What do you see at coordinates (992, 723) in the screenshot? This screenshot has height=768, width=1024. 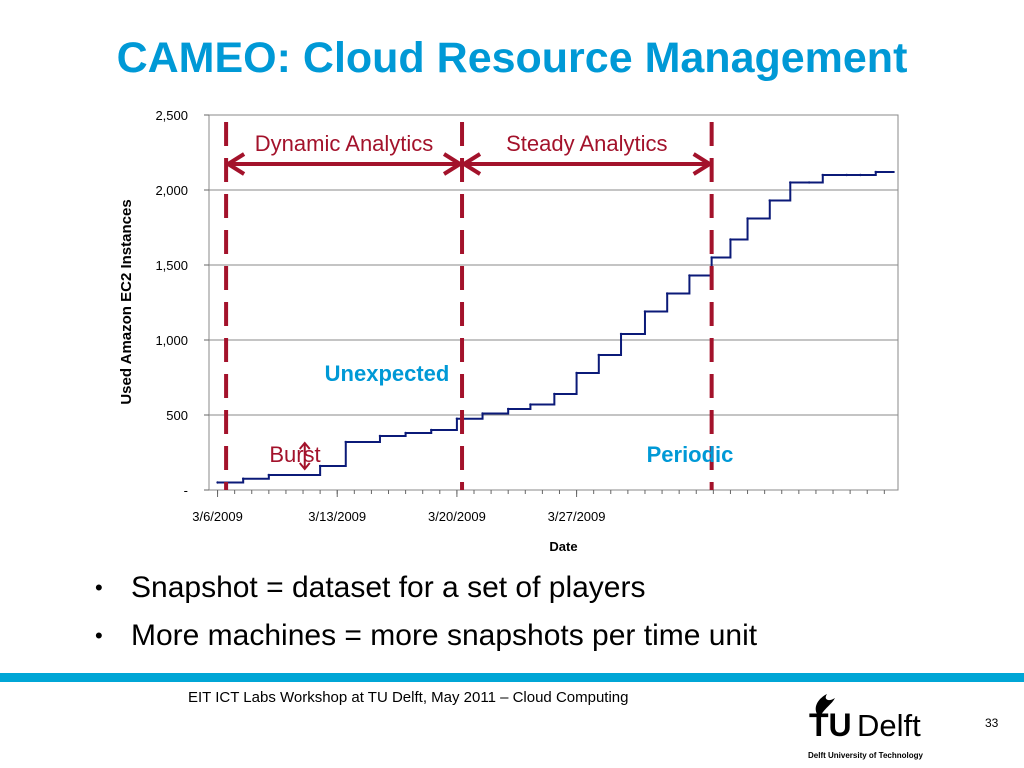 I see `page-number: 33` at bounding box center [992, 723].